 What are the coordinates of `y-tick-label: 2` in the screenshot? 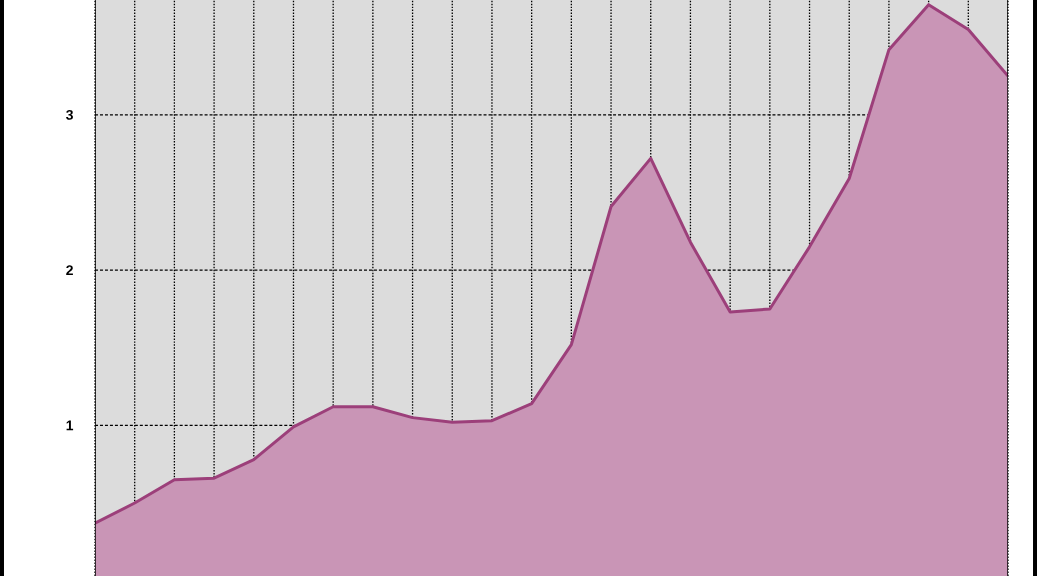 It's located at (69, 270).